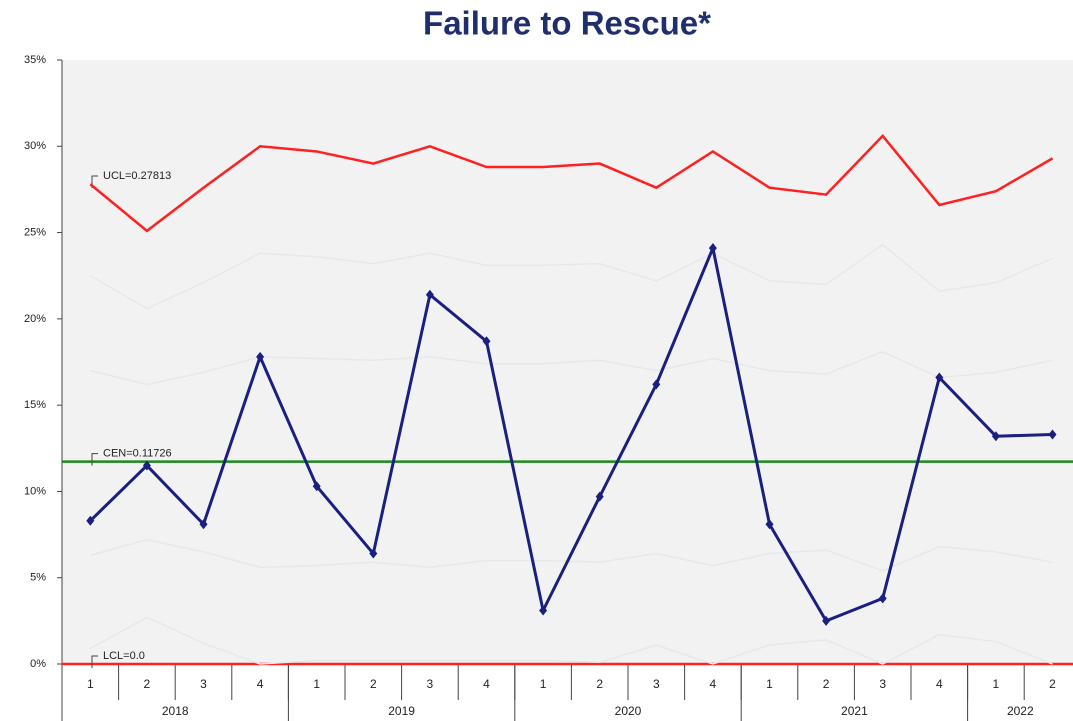  I want to click on y-tick-label: 10%, so click(35, 491).